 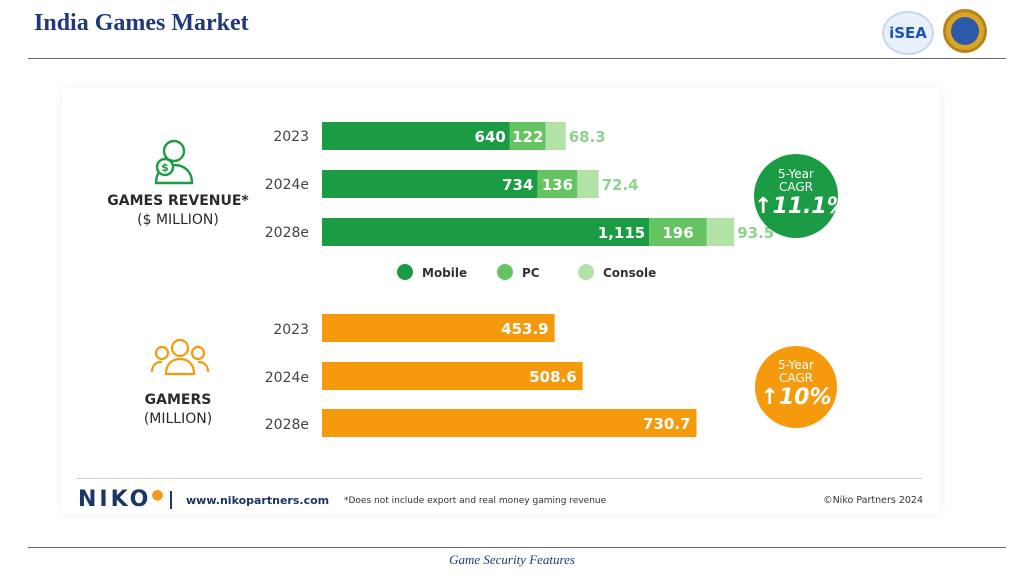 What do you see at coordinates (287, 425) in the screenshot?
I see `gamers-year-label: 2028e` at bounding box center [287, 425].